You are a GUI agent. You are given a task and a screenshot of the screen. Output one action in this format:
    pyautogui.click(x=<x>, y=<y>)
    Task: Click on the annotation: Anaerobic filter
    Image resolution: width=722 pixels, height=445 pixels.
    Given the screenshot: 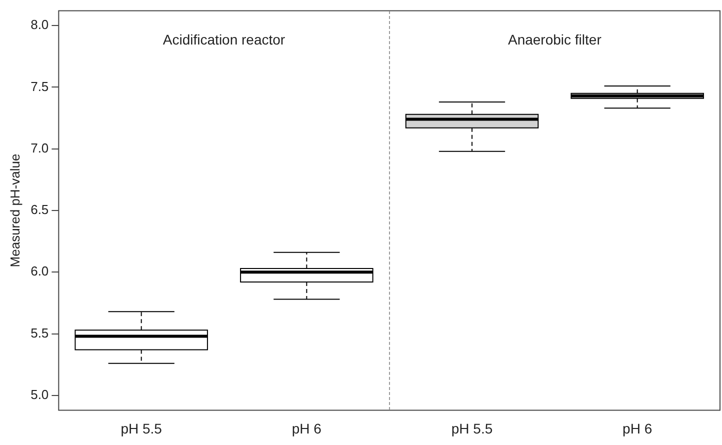 What is the action you would take?
    pyautogui.click(x=555, y=40)
    